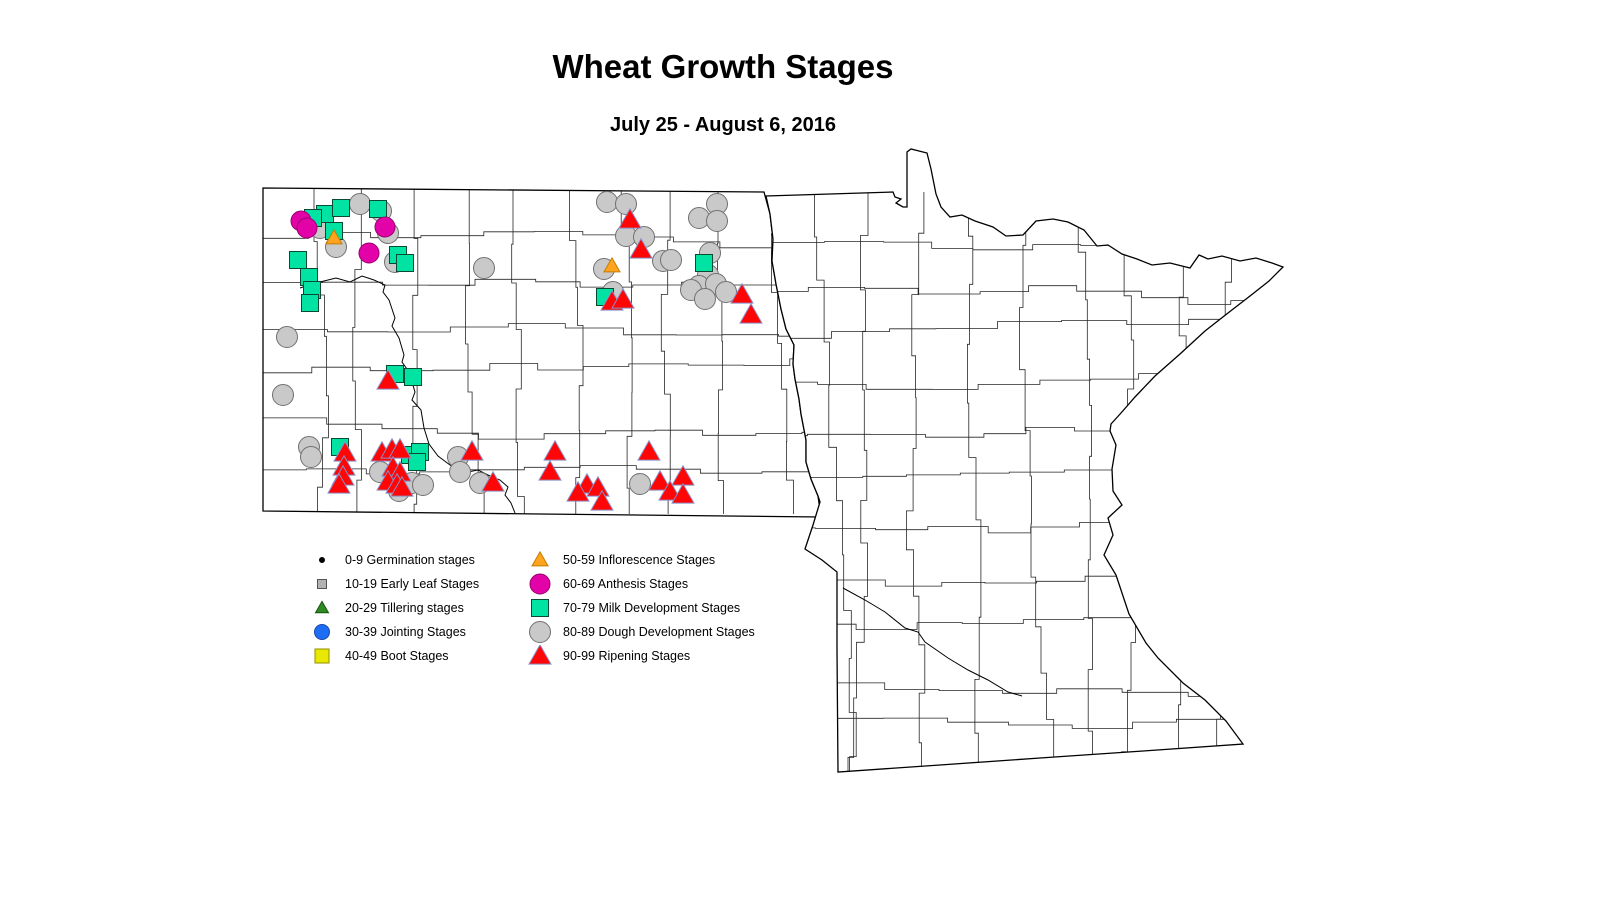 Image resolution: width=1612 pixels, height=900 pixels. I want to click on chart-subtitle: July 25 - August 6, 2016, so click(723, 125).